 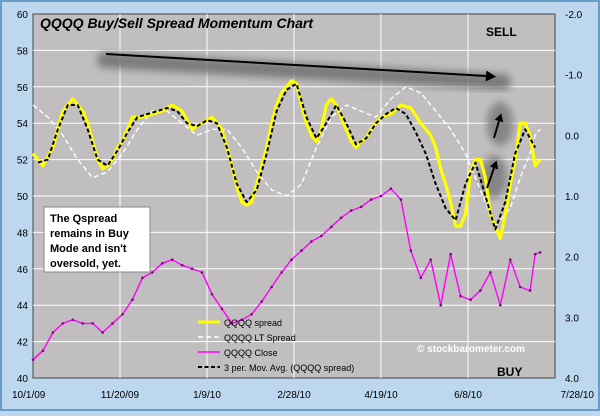 I want to click on left-tick-label: 56, so click(x=23, y=88).